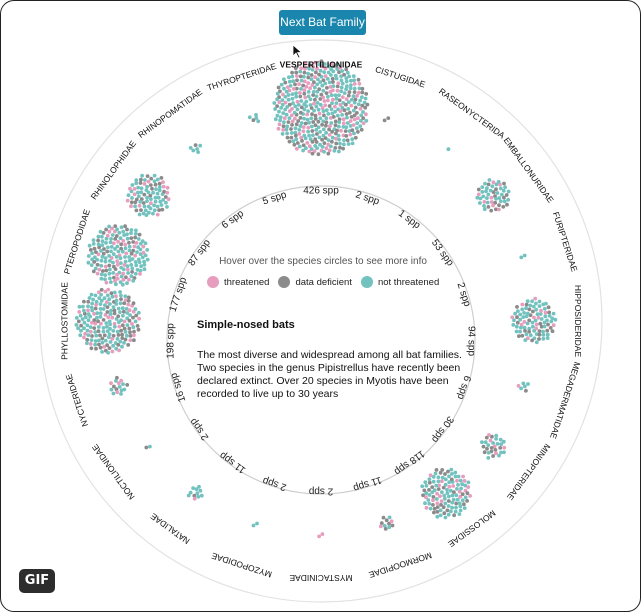 Image resolution: width=643 pixels, height=614 pixels. Describe the element at coordinates (322, 22) in the screenshot. I see `next-bat-family-button: Next Bat Family` at that location.